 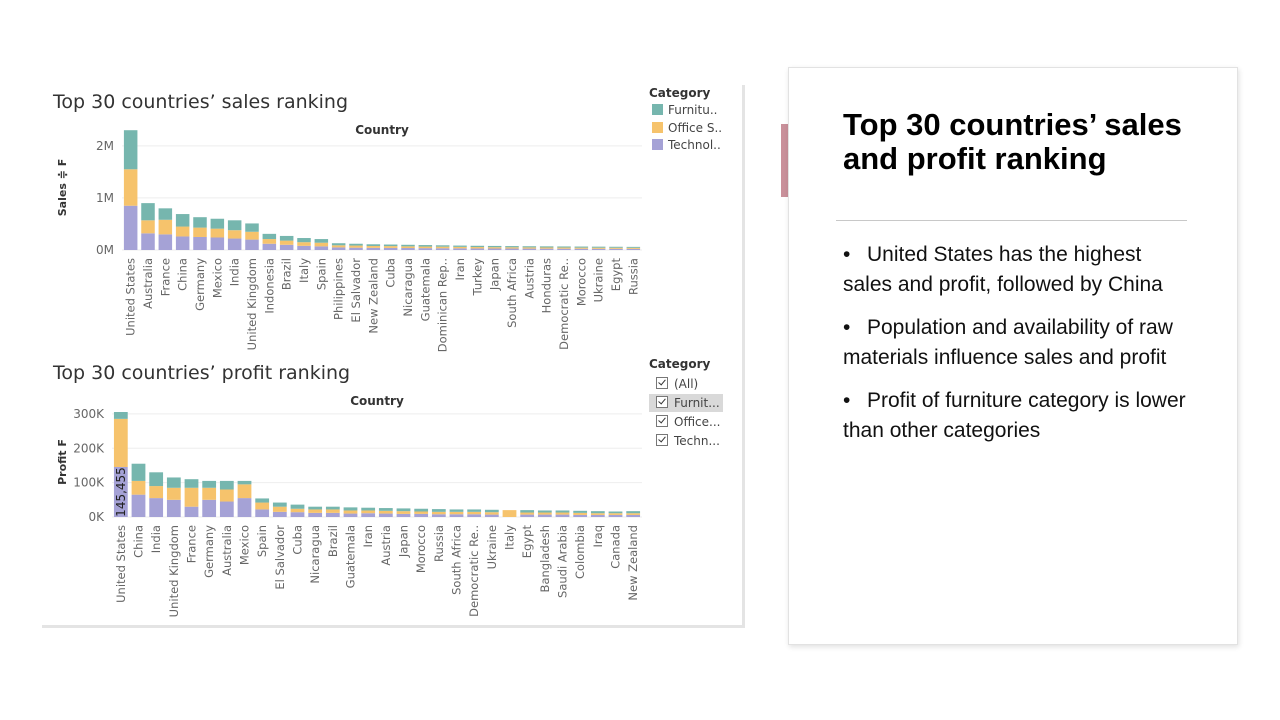 I want to click on sales-x-tick-label: Democratic Re.., so click(x=564, y=304).